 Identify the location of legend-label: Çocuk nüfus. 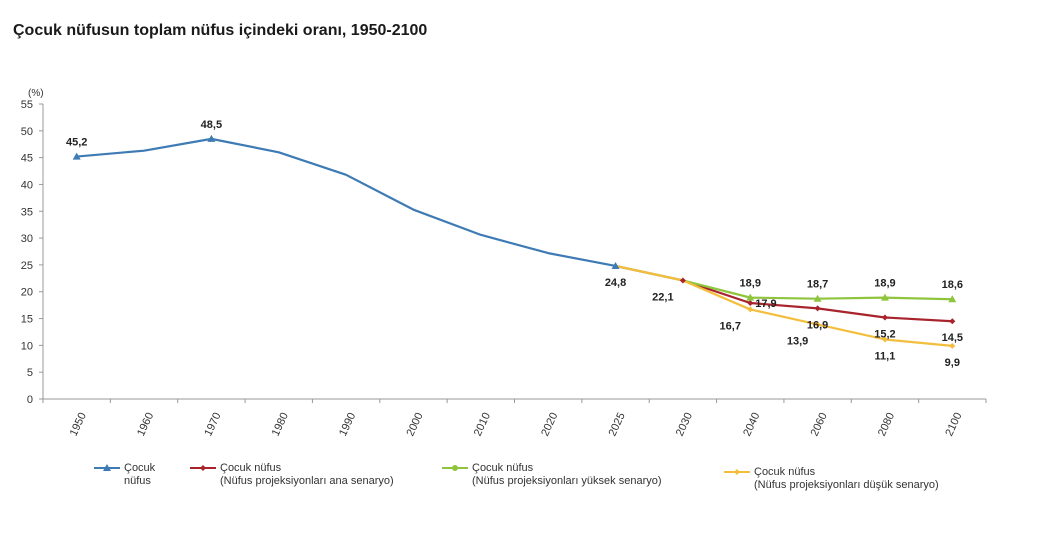
(140, 474).